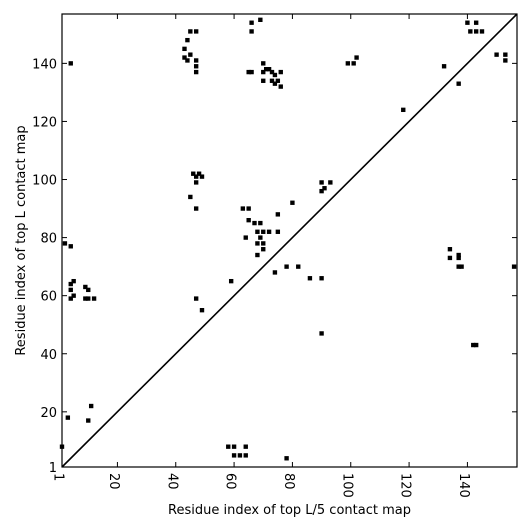  Describe the element at coordinates (405, 485) in the screenshot. I see `x-tick-label: 120` at that location.